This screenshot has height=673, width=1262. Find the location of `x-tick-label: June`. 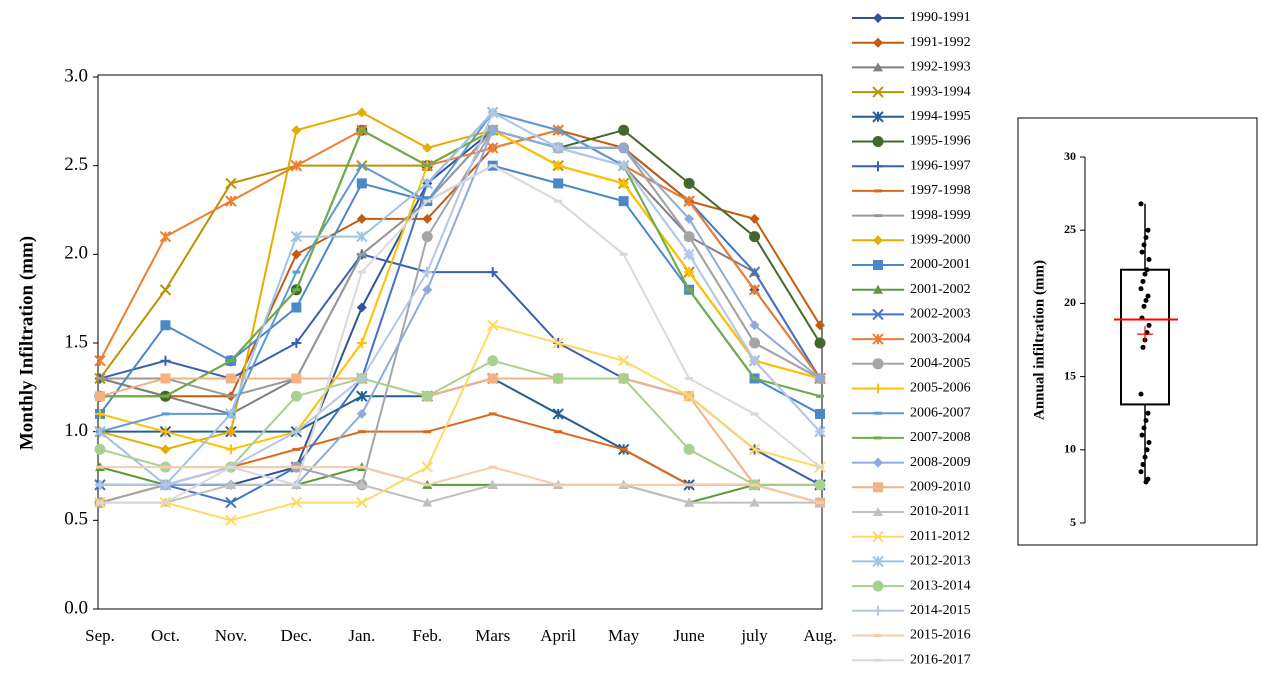

x-tick-label: June is located at coordinates (689, 635).